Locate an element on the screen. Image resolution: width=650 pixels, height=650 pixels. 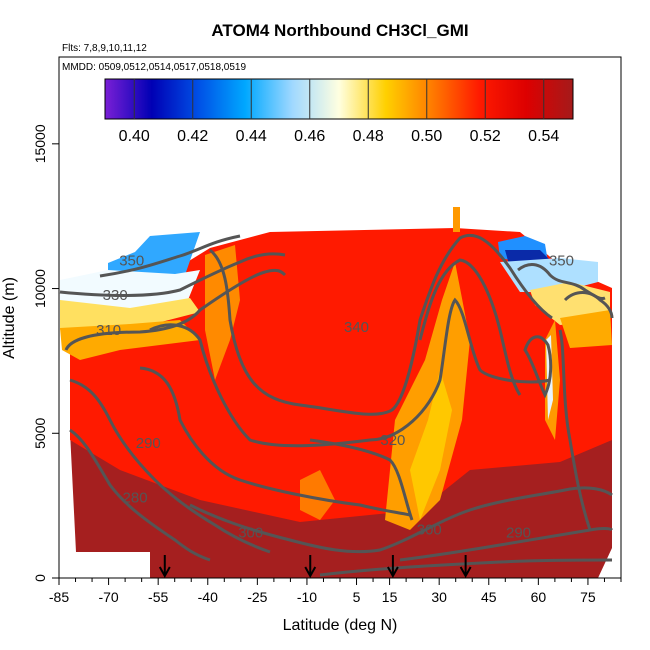
contour-310-right is located at coordinates (470, 327).